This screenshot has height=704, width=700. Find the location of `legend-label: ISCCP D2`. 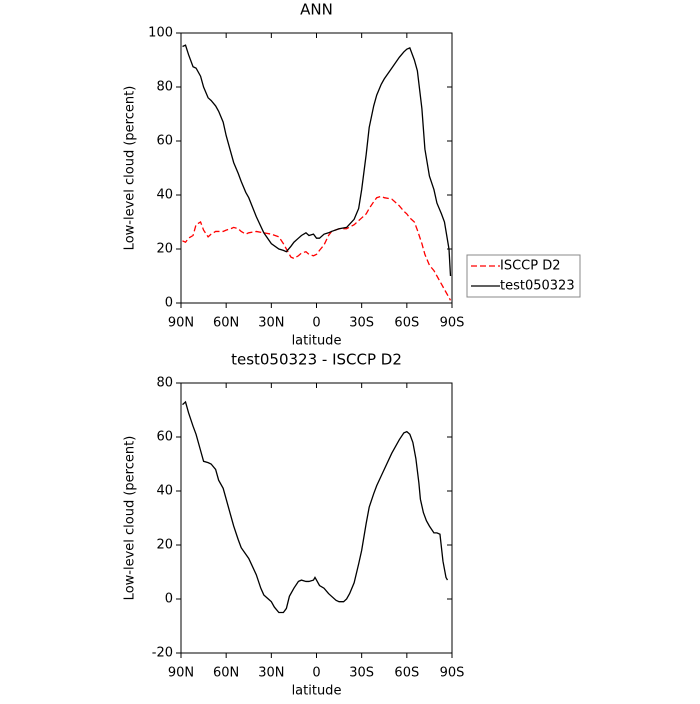

legend-label: ISCCP D2 is located at coordinates (530, 266).